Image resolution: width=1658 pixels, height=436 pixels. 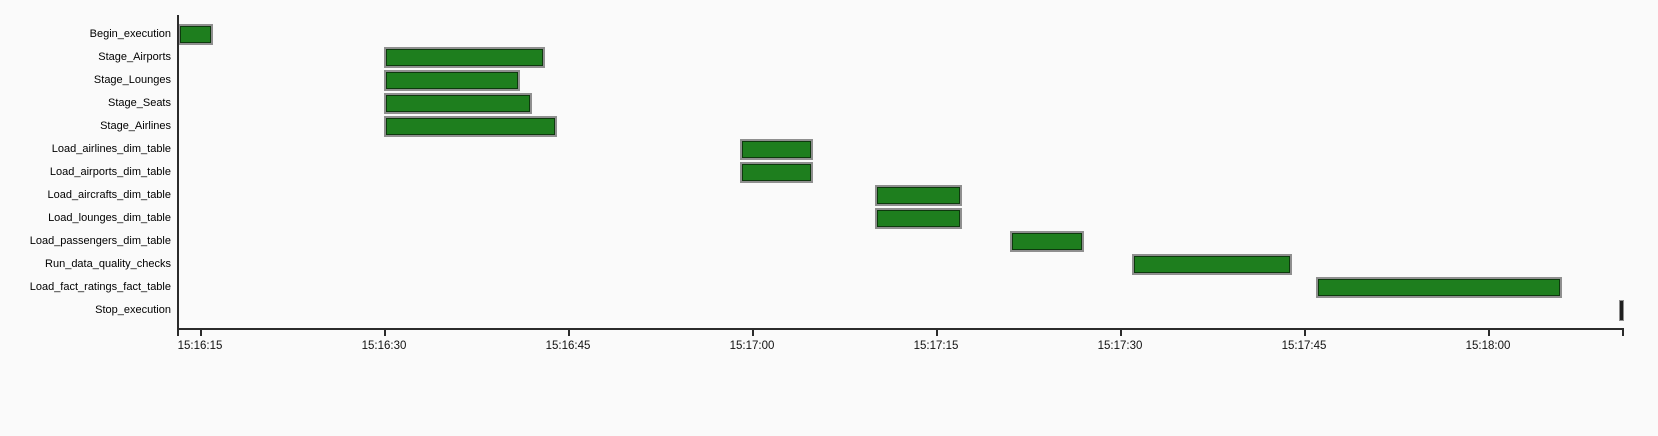 I want to click on task-label: Load_lounges_dim_table, so click(x=109, y=217).